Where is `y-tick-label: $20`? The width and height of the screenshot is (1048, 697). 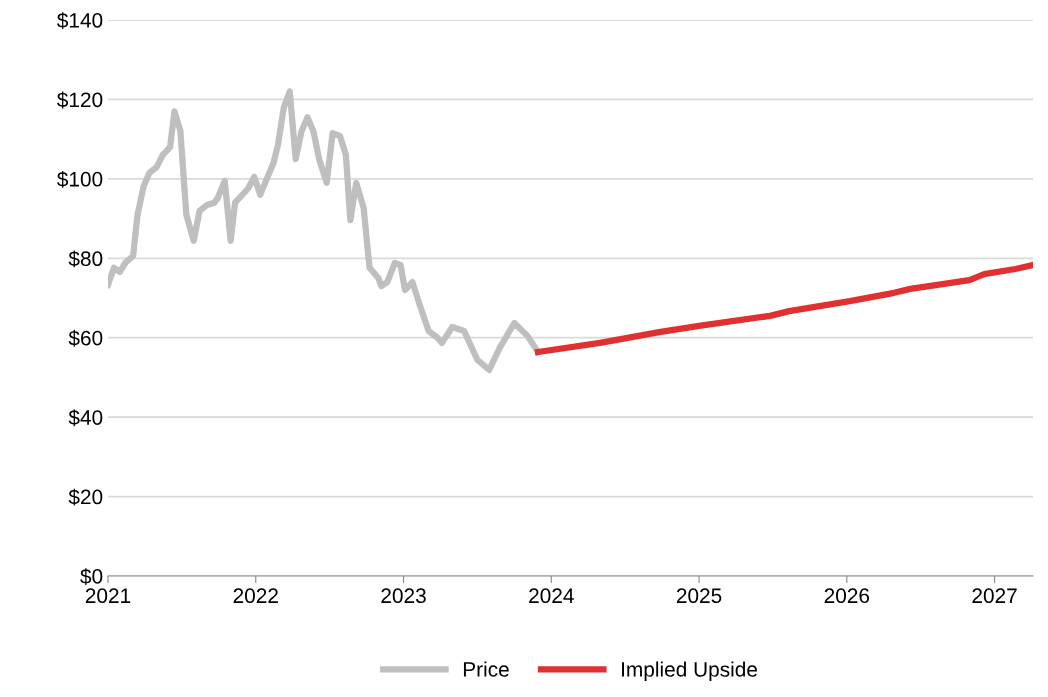
y-tick-label: $20 is located at coordinates (85, 497).